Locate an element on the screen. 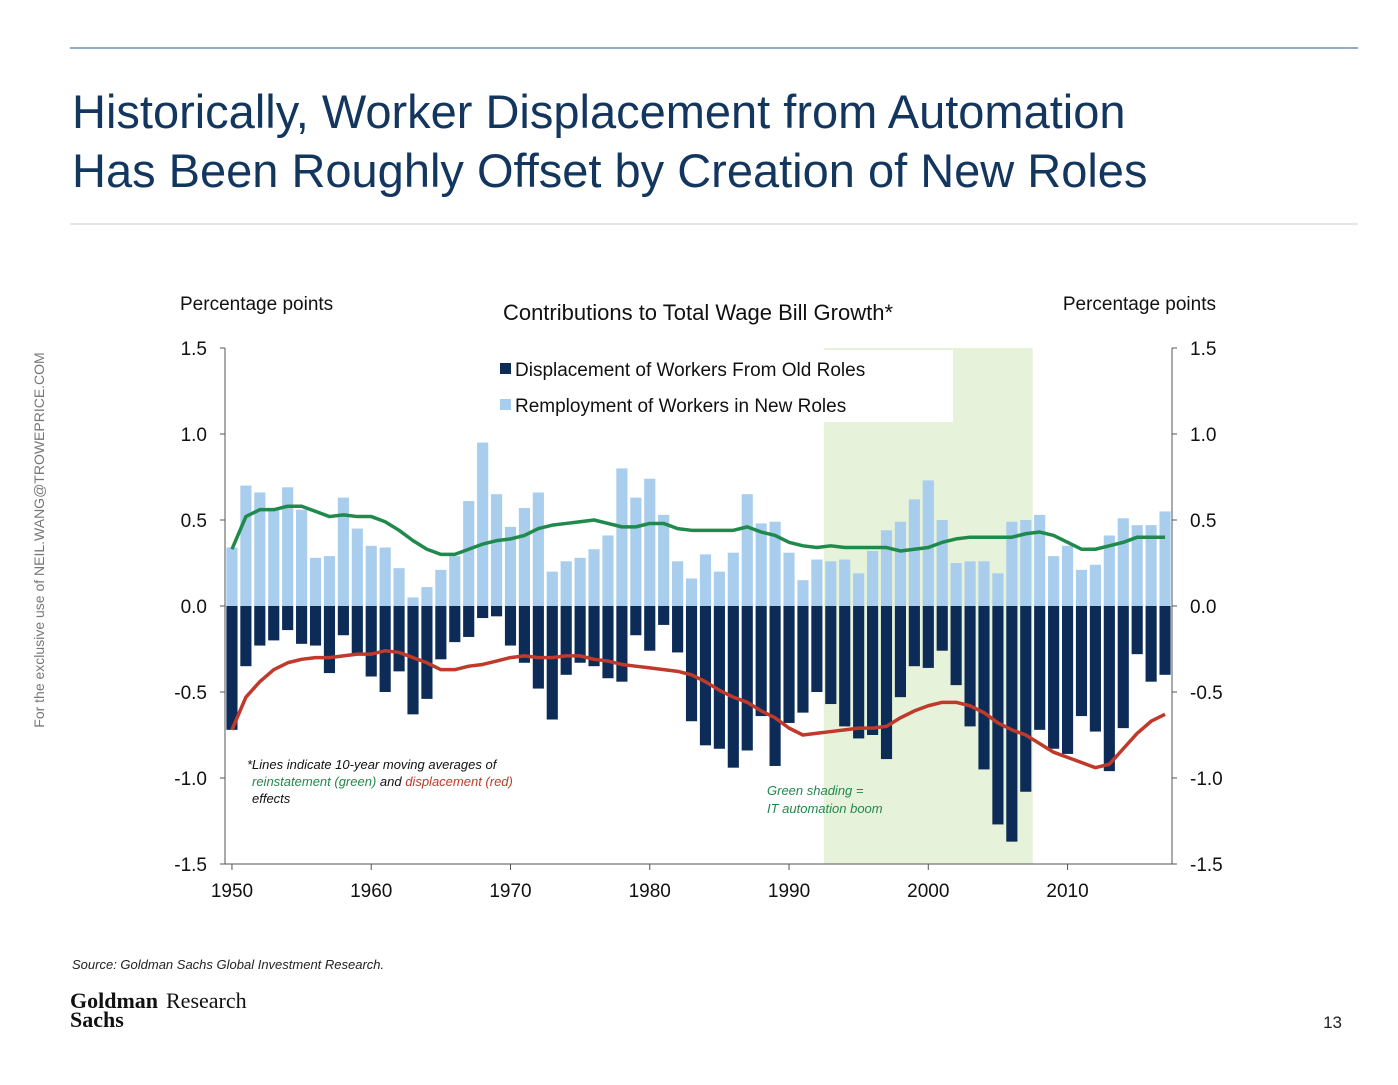  shade-note: IT automation boom is located at coordinates (825, 808).